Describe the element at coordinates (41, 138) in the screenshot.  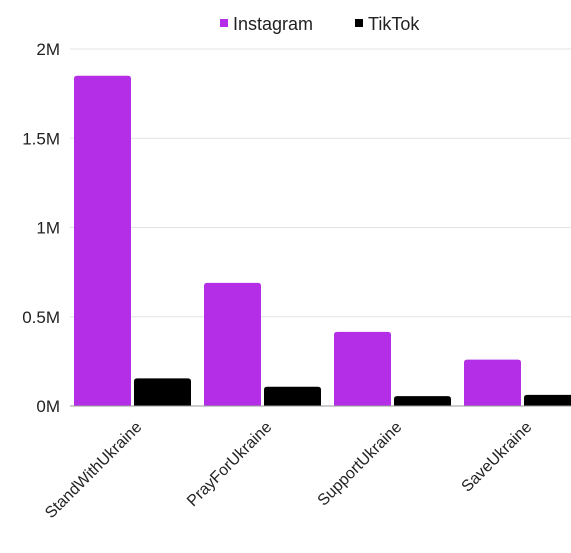
I see `y-tick-label: 1.5M` at that location.